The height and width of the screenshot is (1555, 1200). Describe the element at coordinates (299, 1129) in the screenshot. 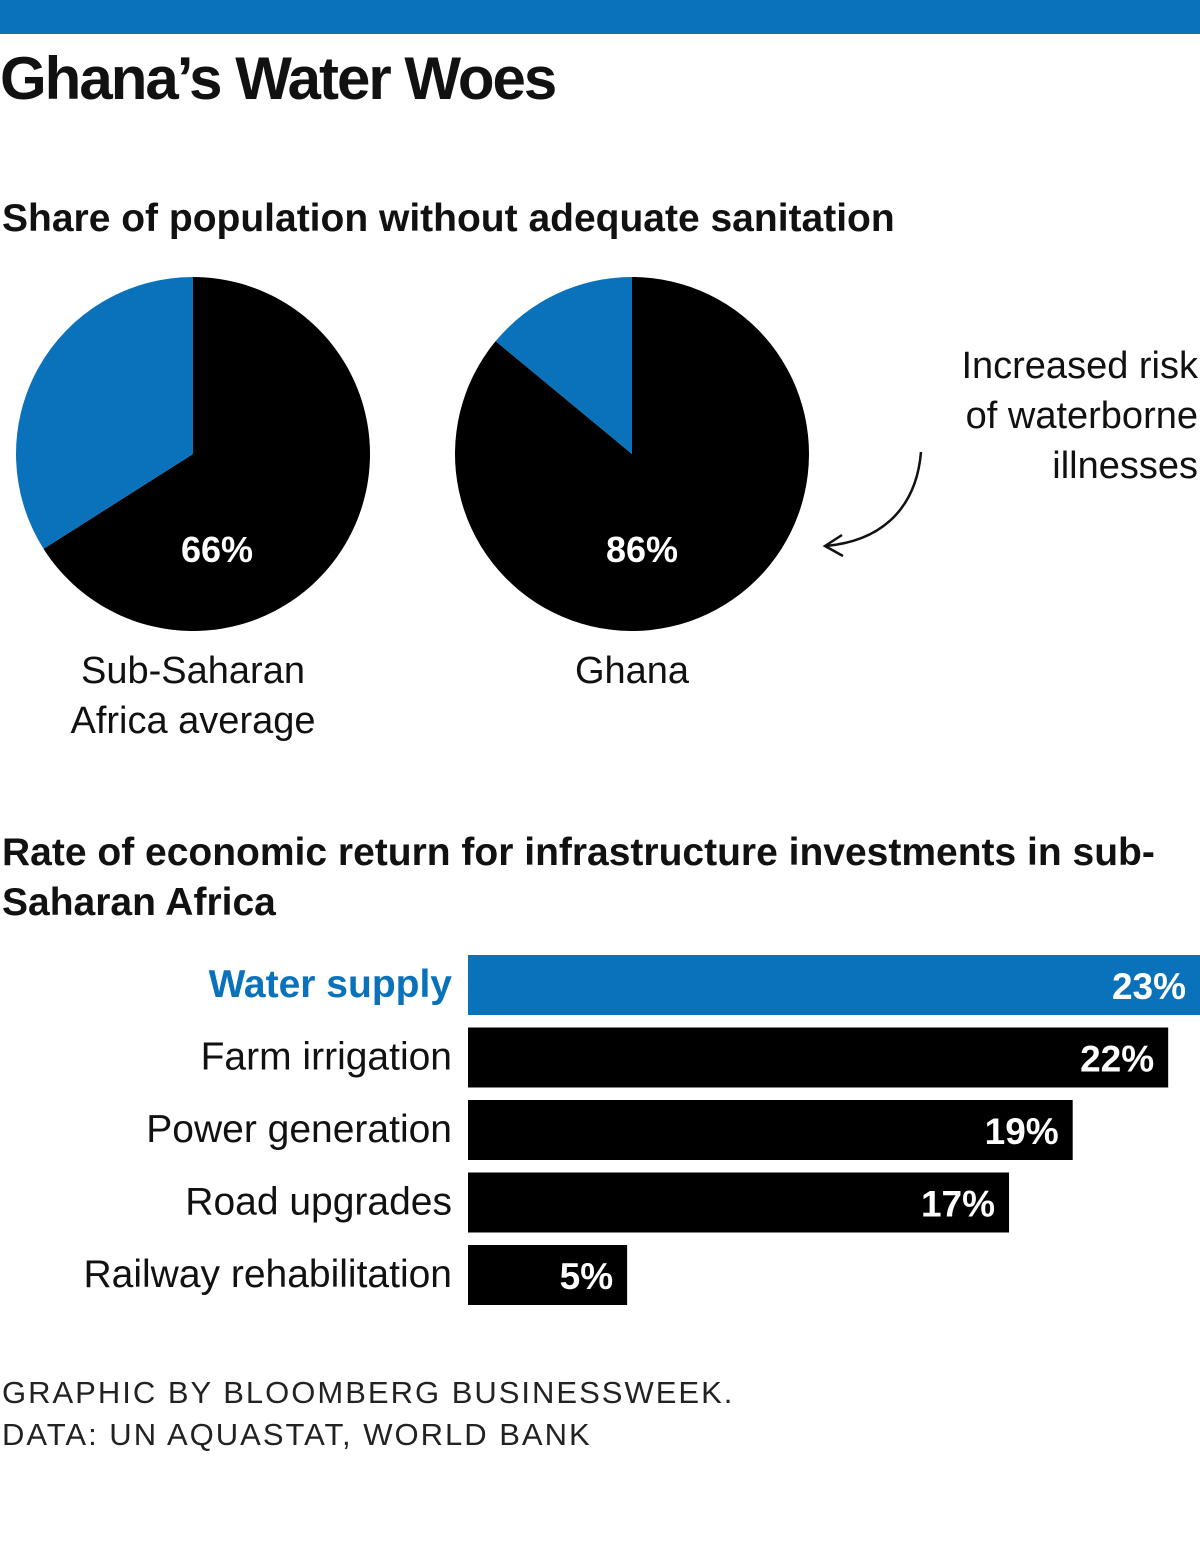

I see `bar-category-label-2: Power generation` at that location.